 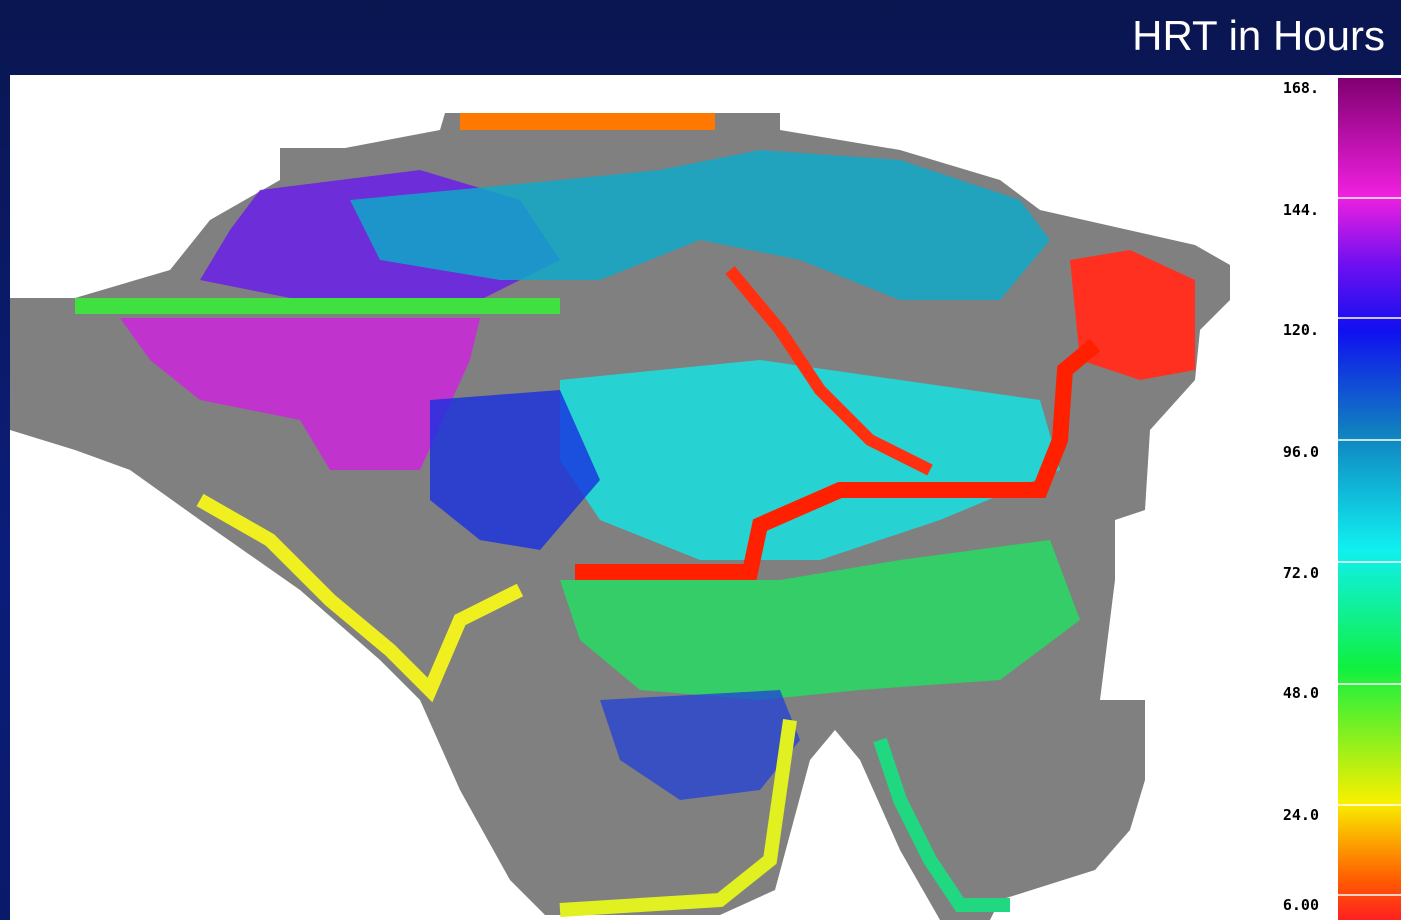 I want to click on legend-label: 72.0, so click(x=1300, y=573).